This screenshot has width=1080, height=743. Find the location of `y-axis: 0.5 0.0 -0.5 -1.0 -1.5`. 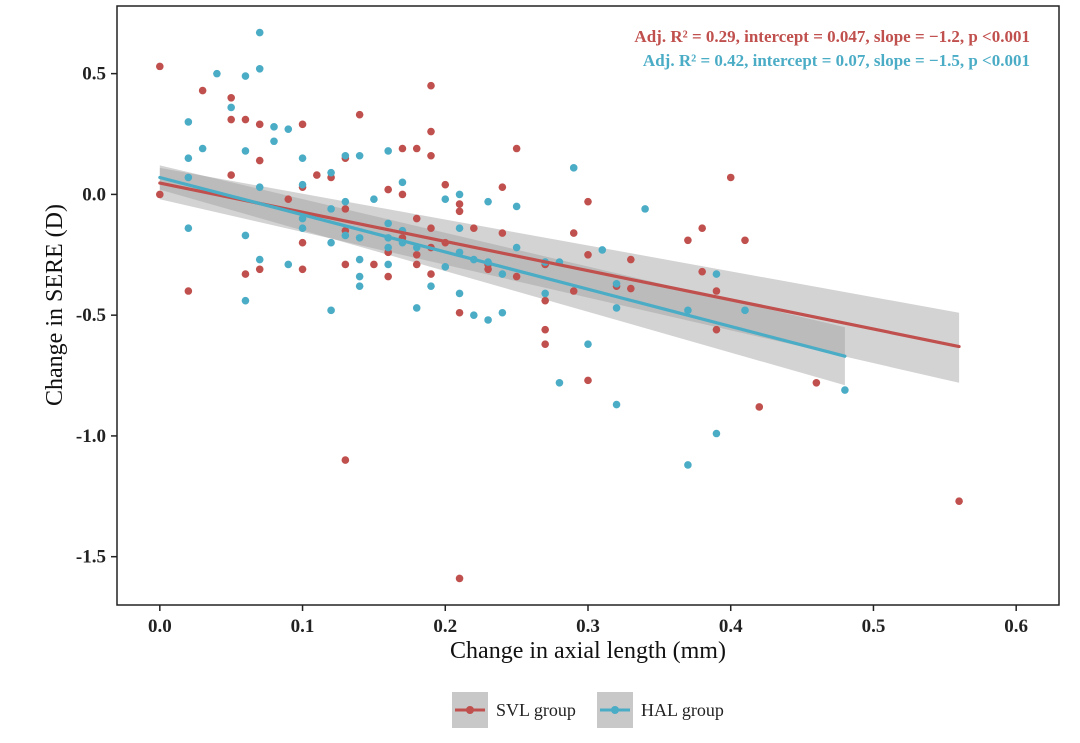

y-axis: 0.5 0.0 -0.5 -1.0 -1.5 is located at coordinates (96, 316).